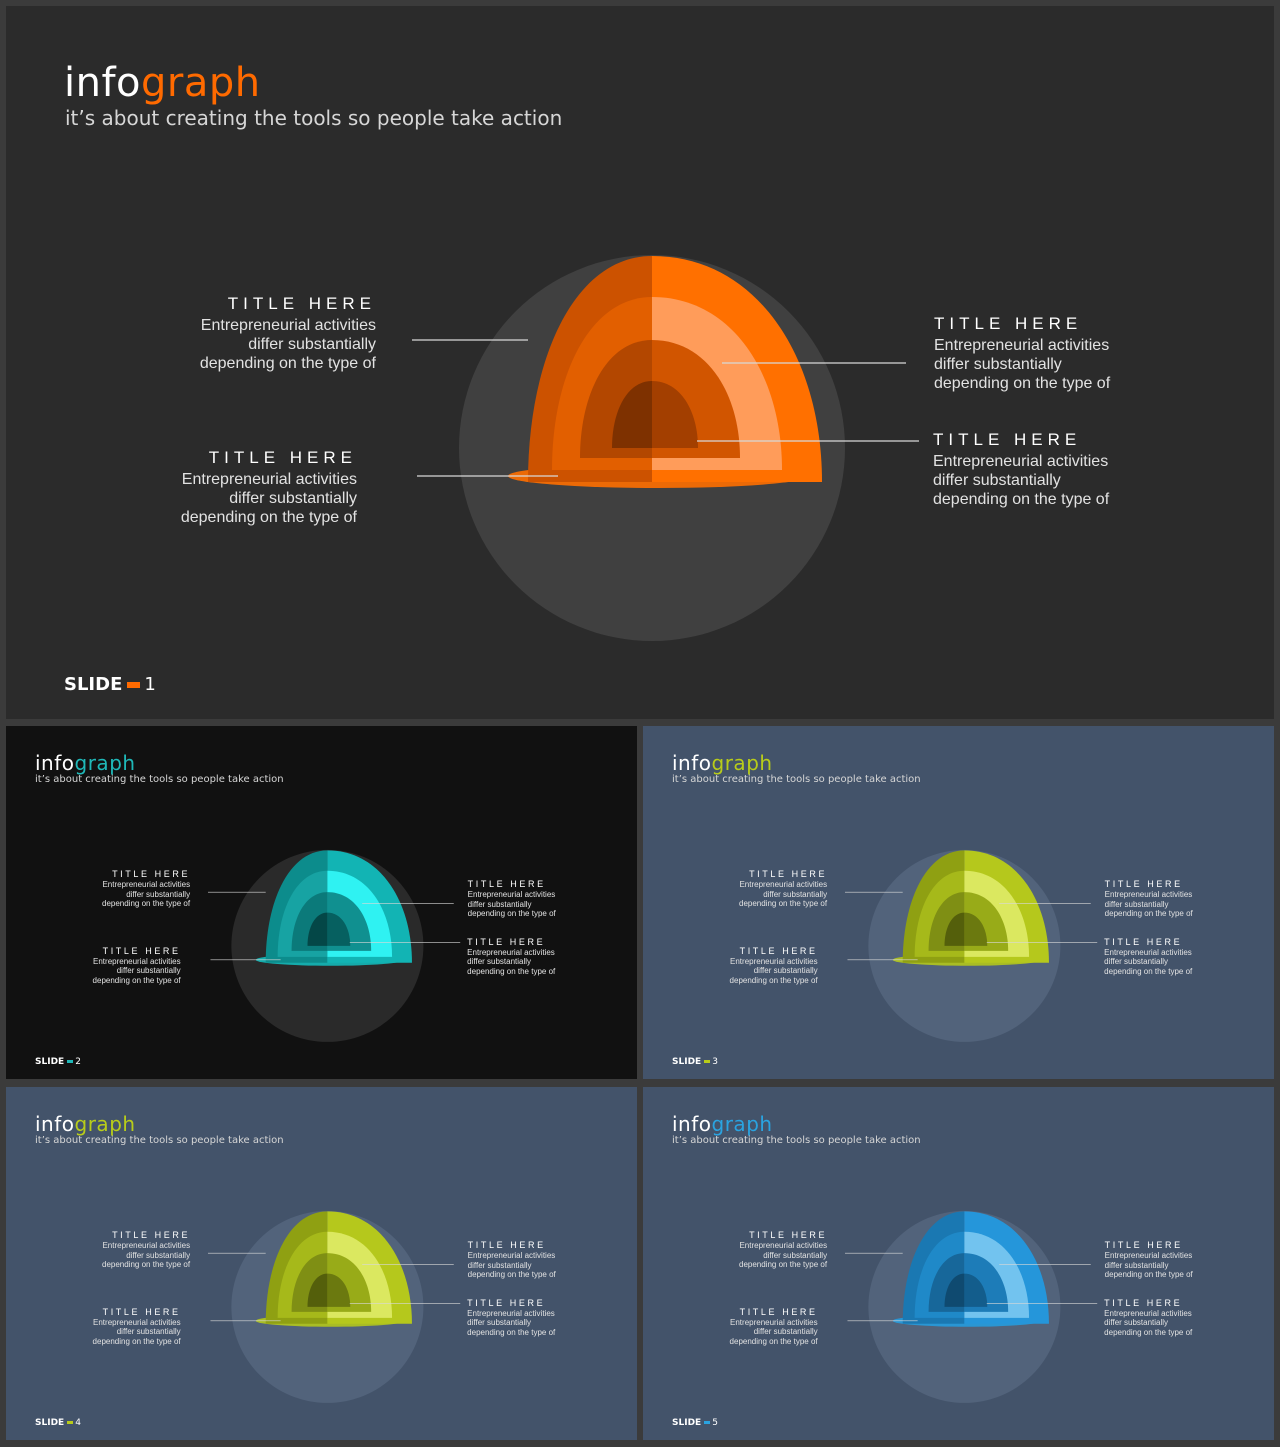 Image resolution: width=1280 pixels, height=1447 pixels. I want to click on slide-number: SLIDE 1, so click(110, 684).